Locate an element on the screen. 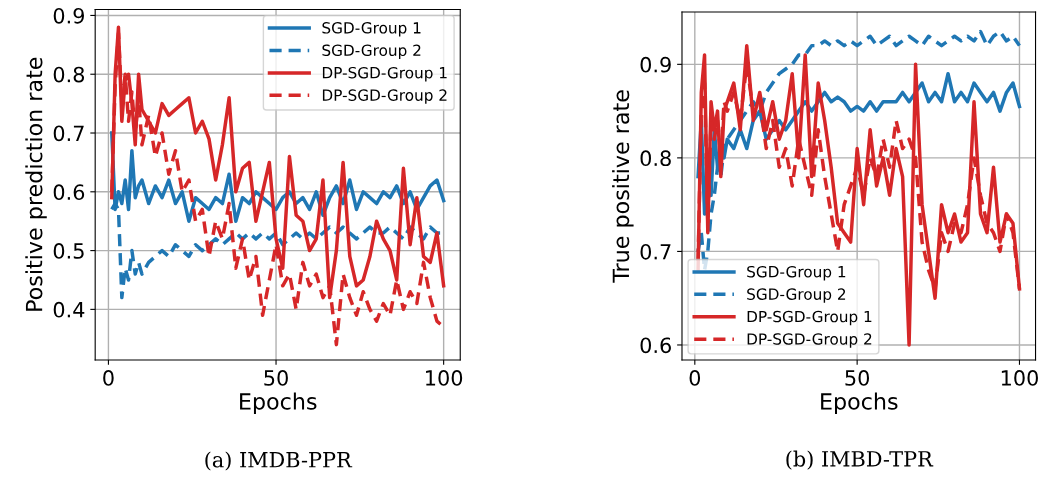  y-tick-label: 0.4 is located at coordinates (69, 309).